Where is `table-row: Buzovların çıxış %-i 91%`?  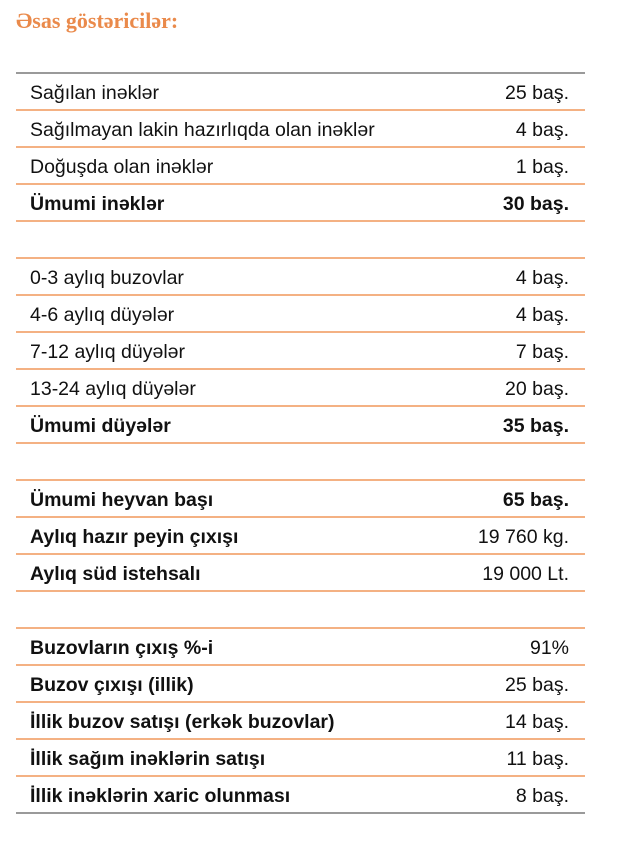 table-row: Buzovların çıxış %-i 91% is located at coordinates (300, 647).